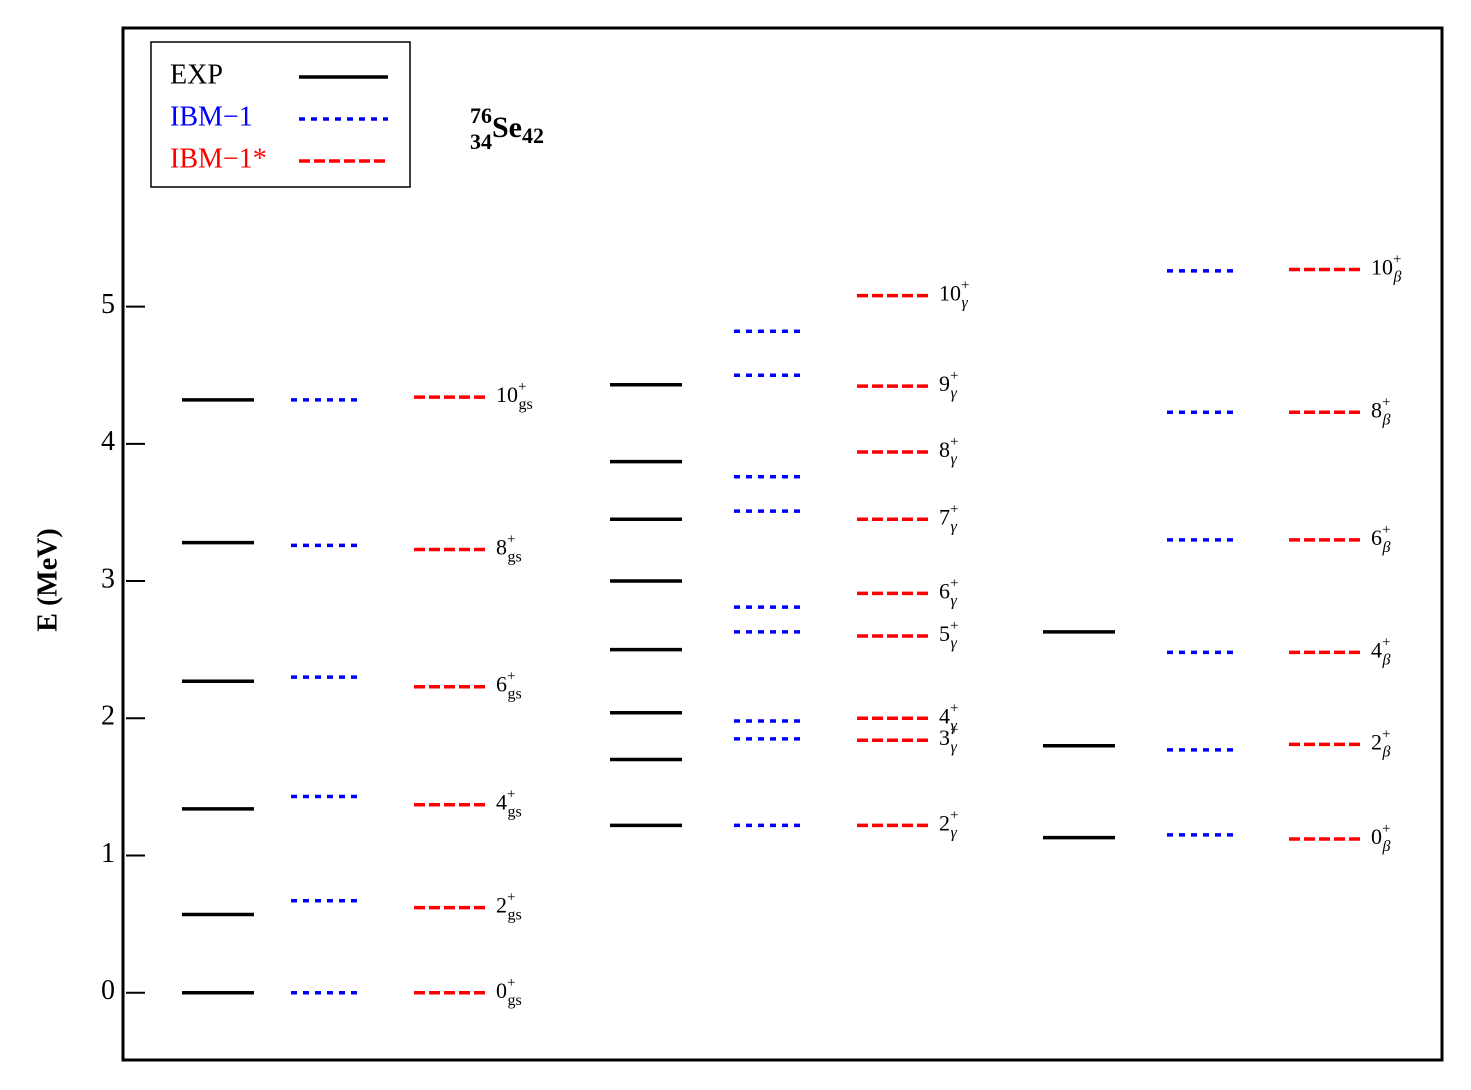 The image size is (1471, 1090). I want to click on level-label: 0+ gs, so click(509, 991).